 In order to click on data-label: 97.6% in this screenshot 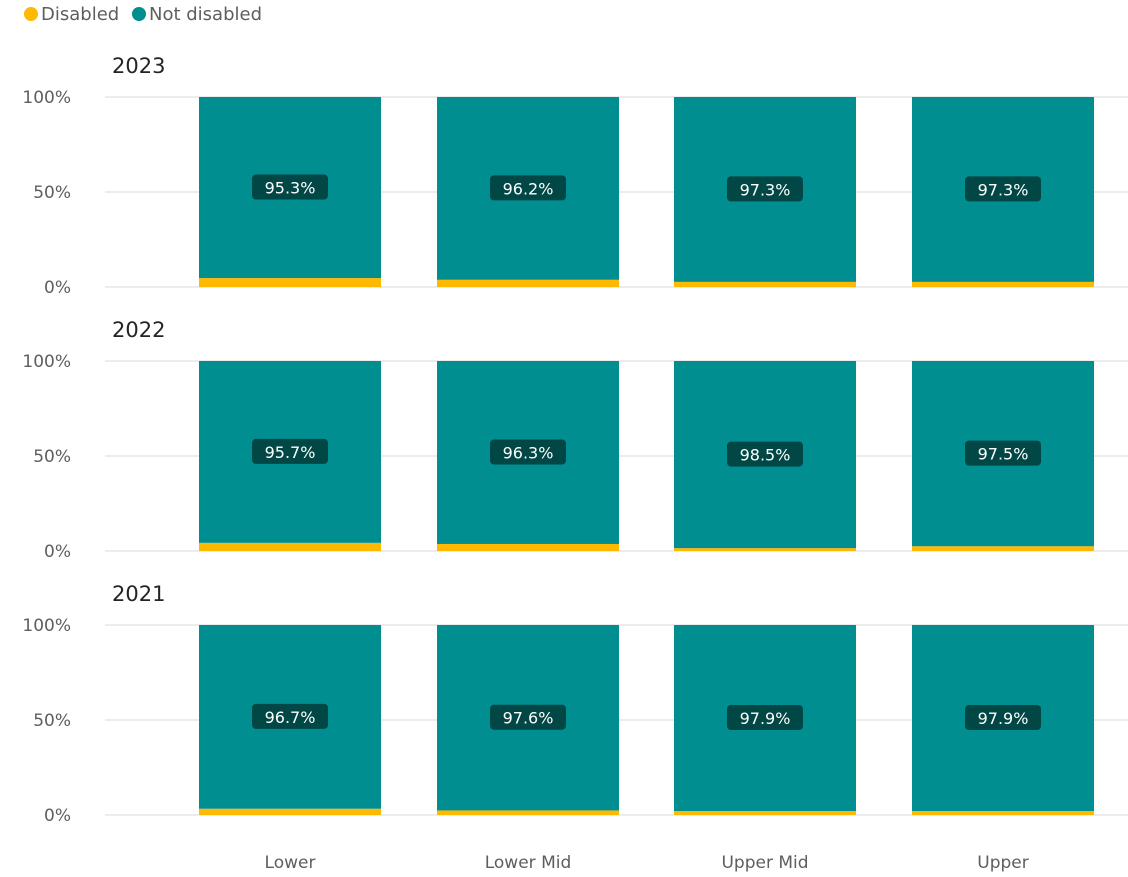, I will do `click(528, 718)`.